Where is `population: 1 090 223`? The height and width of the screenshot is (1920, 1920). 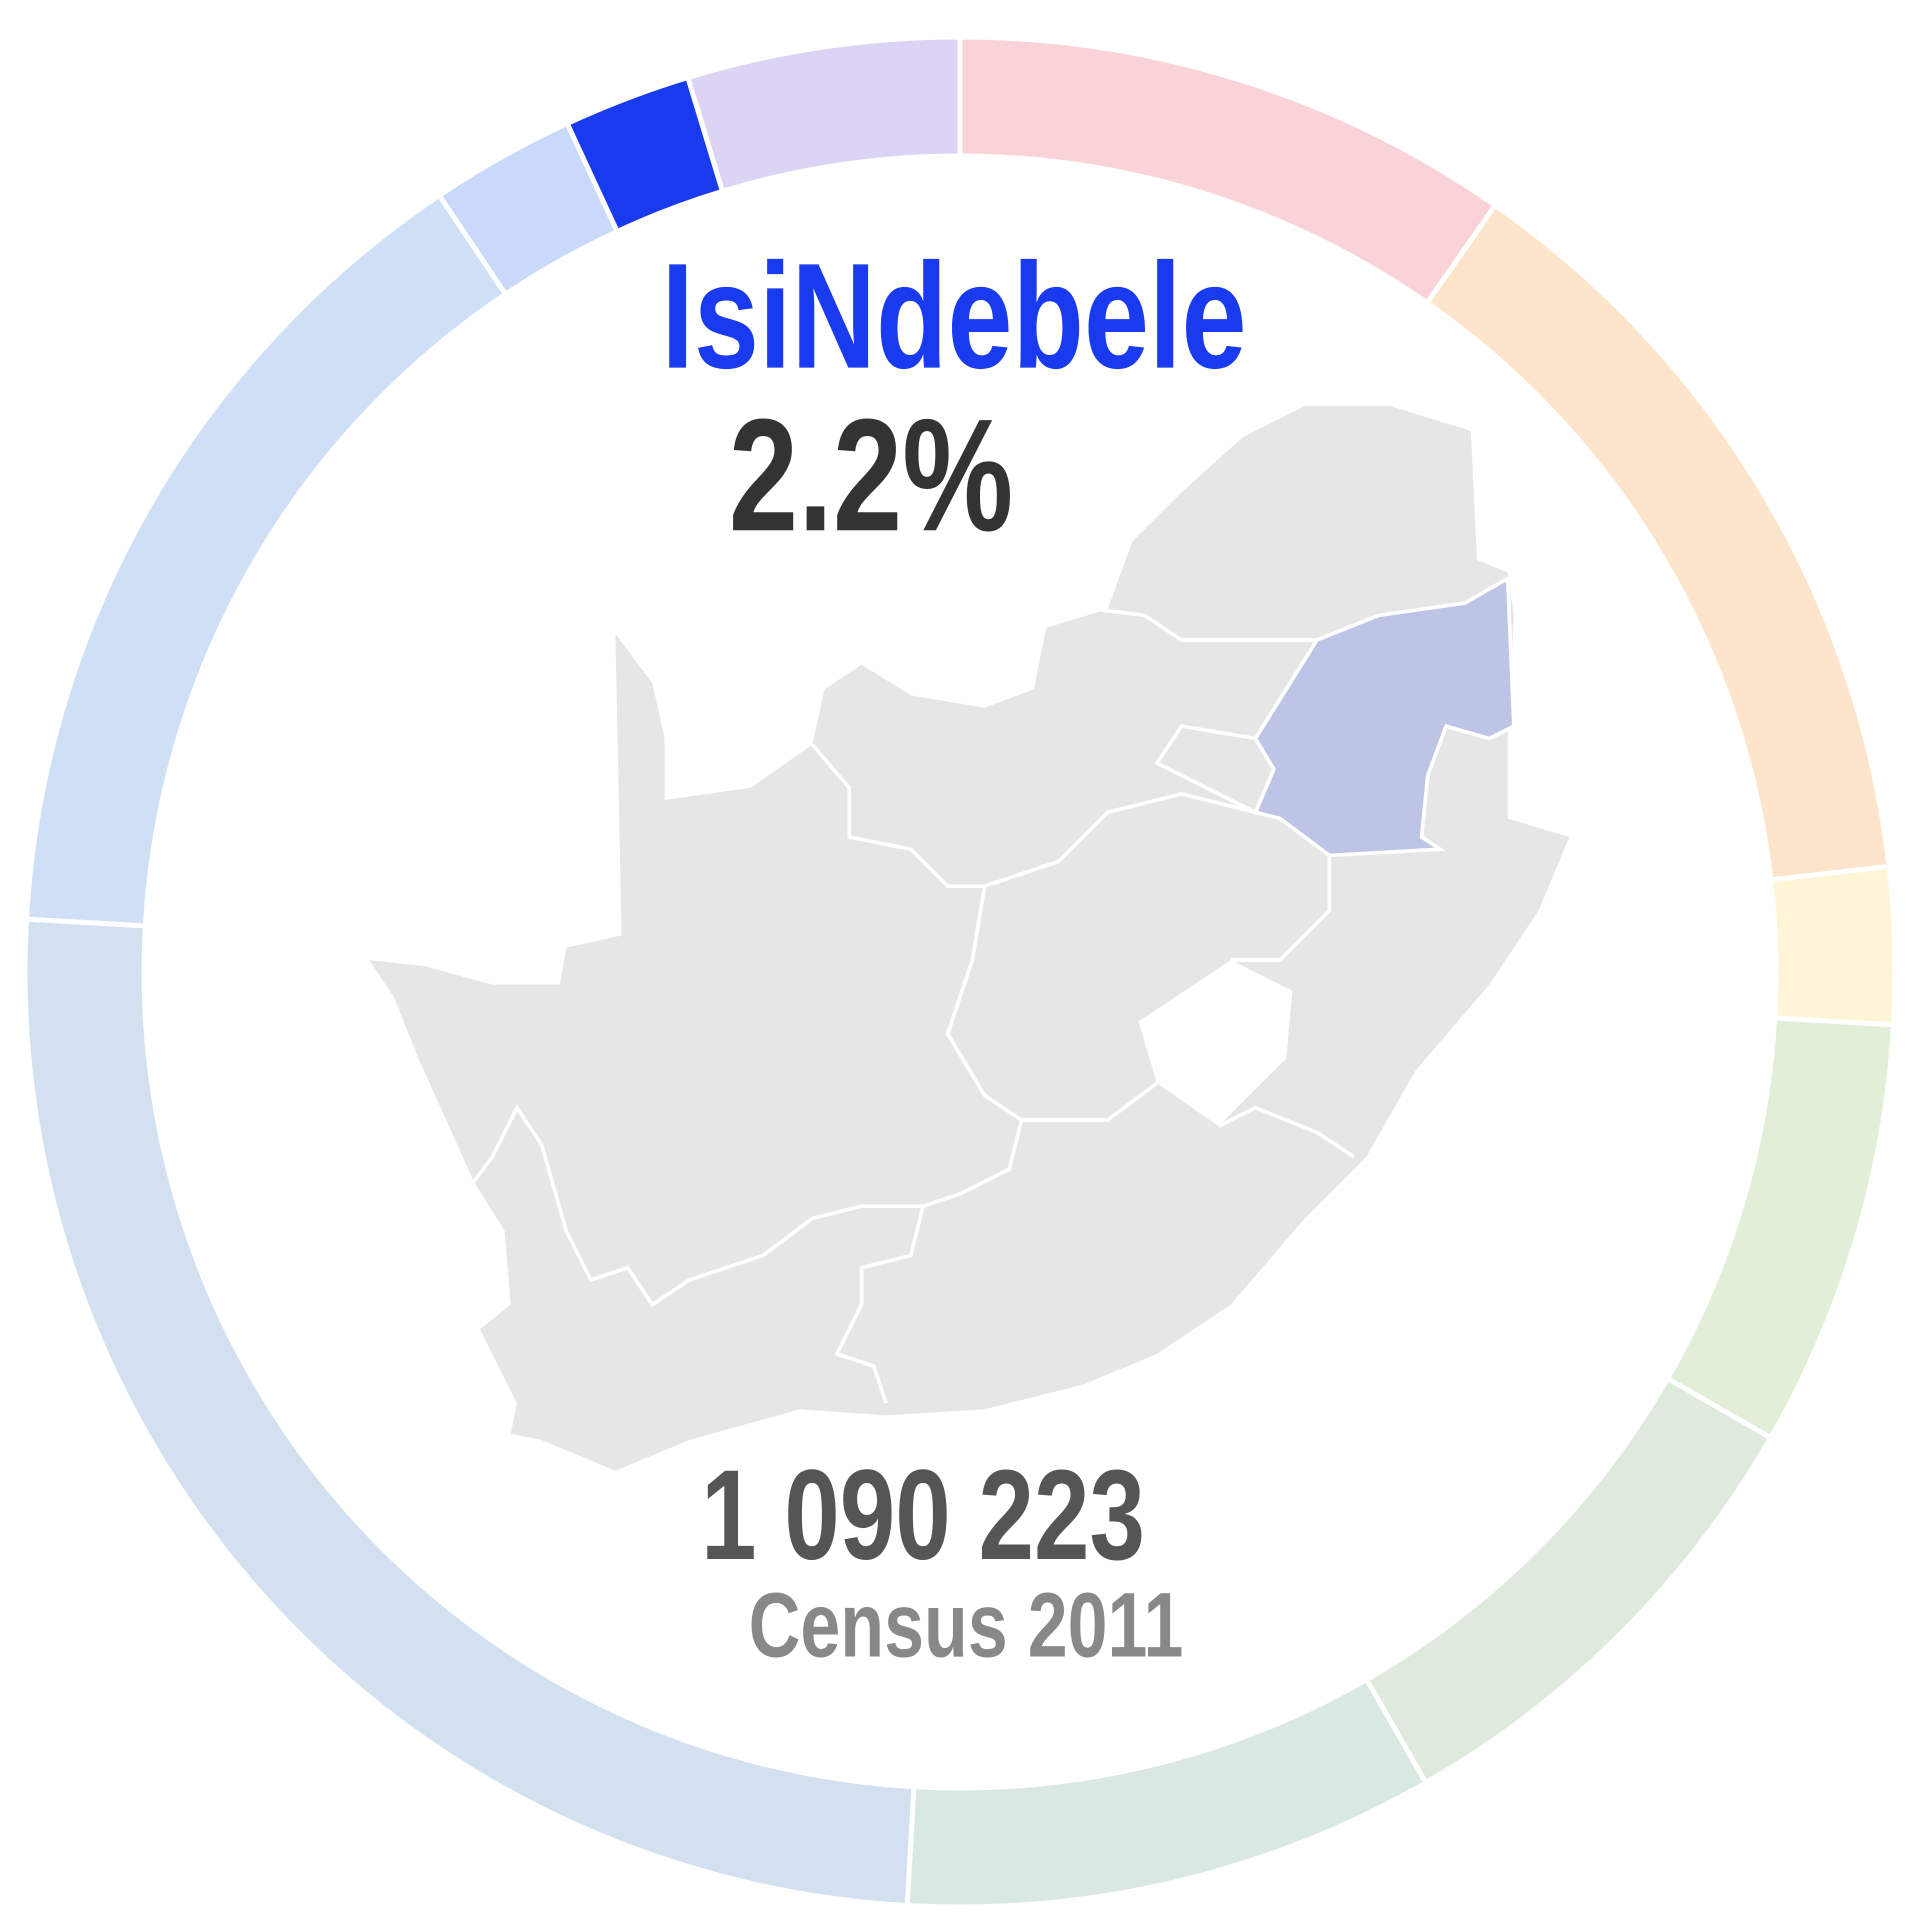
population: 1 090 223 is located at coordinates (923, 1515).